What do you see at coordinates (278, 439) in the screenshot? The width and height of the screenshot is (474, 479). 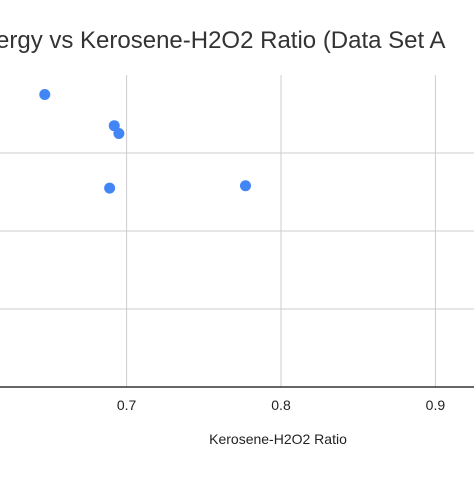 I see `x-axis-label: Kerosene-H2O2 Ratio` at bounding box center [278, 439].